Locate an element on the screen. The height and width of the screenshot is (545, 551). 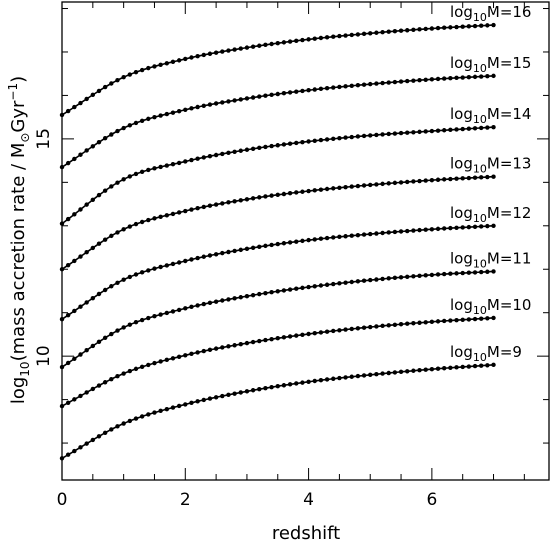
y-axis-title-text: (mass accretion rate / M is located at coordinates (18, 252).